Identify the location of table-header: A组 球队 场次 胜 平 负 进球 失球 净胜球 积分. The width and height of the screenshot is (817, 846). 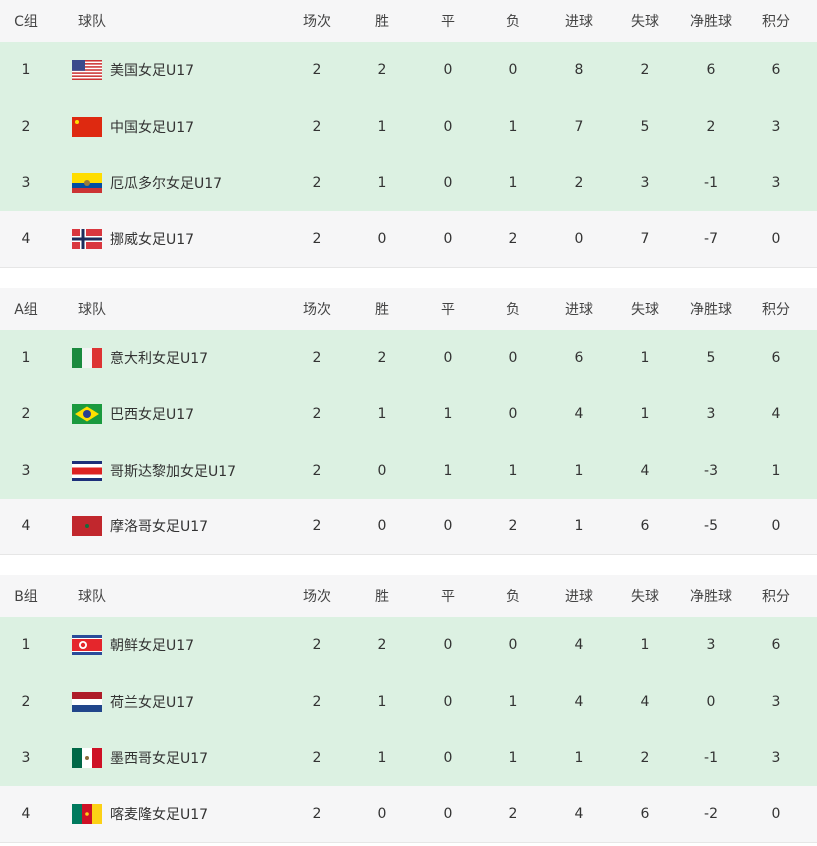
(408, 308).